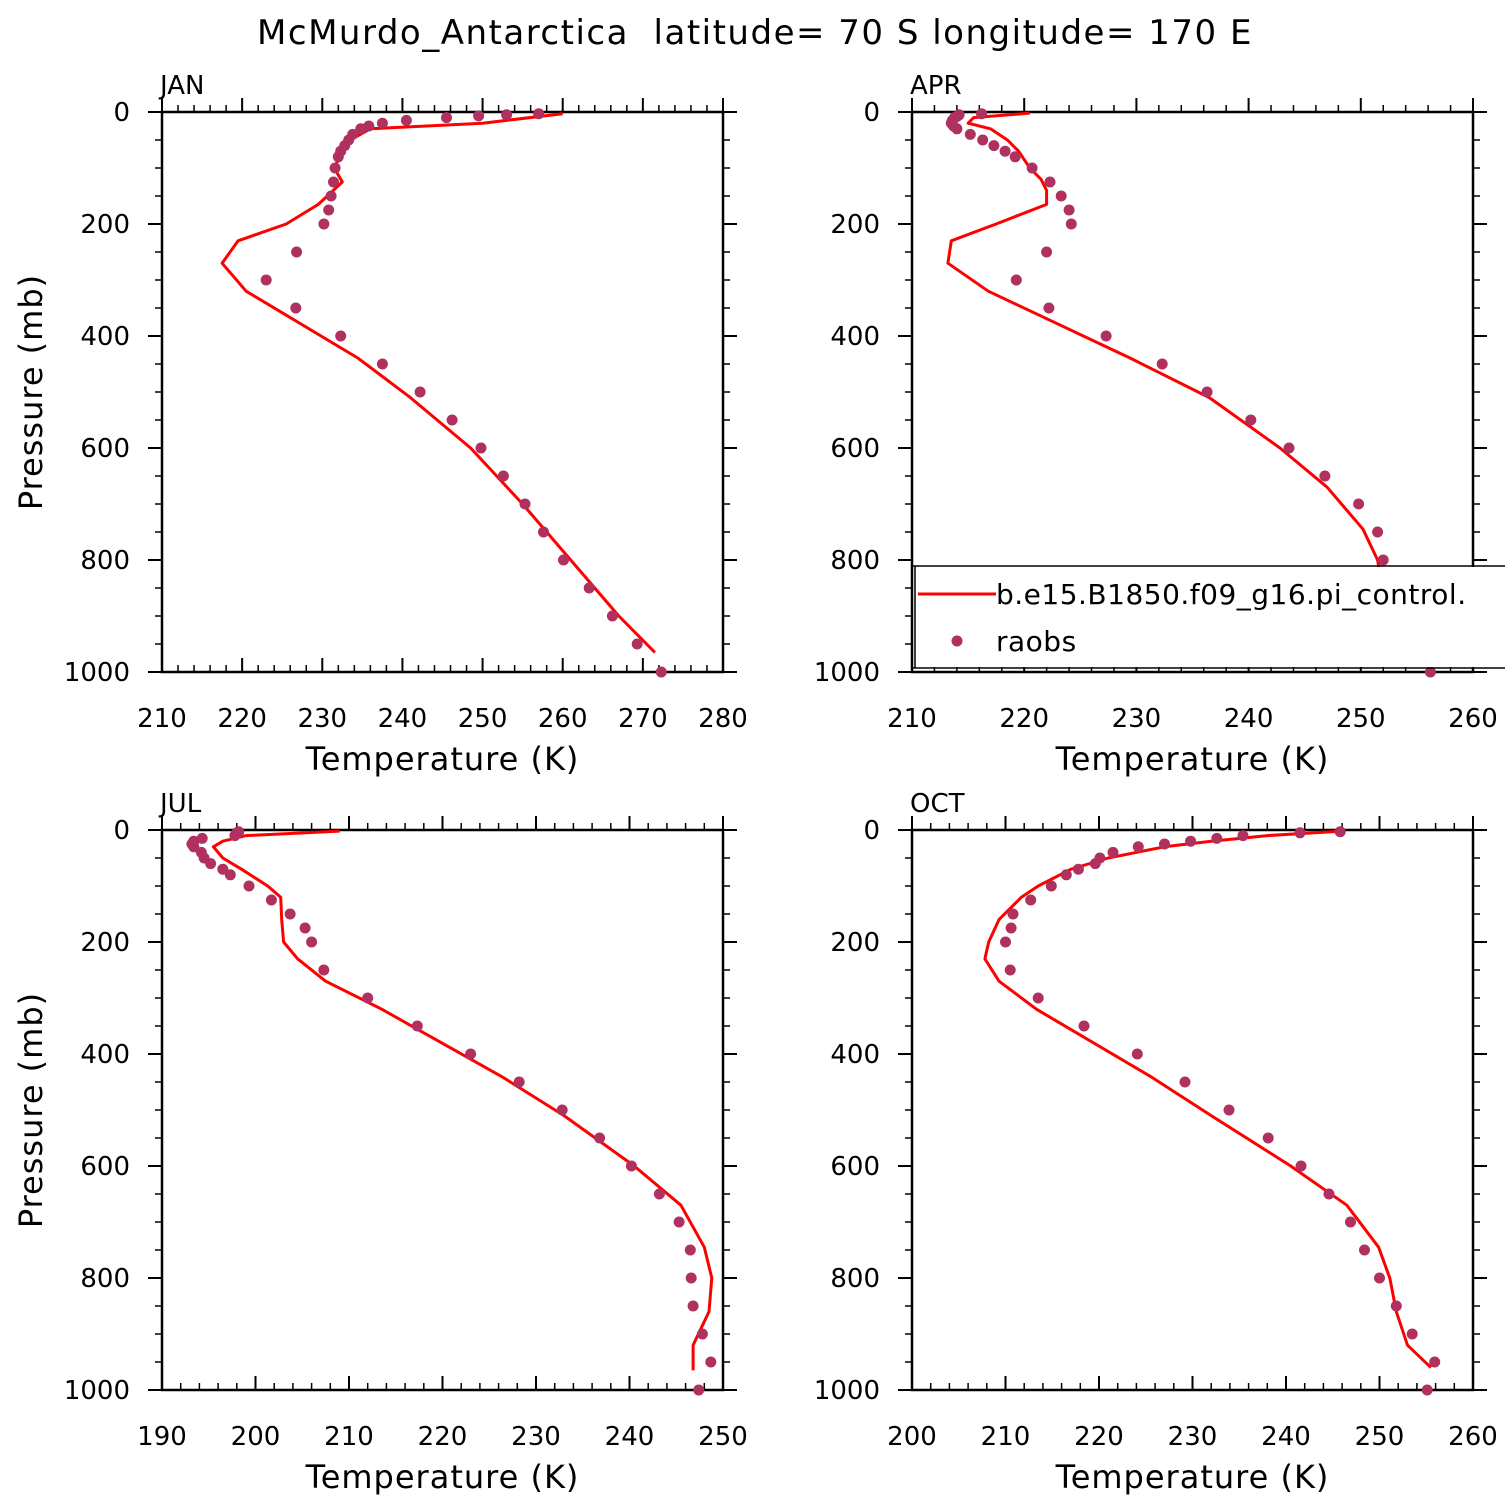 The height and width of the screenshot is (1510, 1510). What do you see at coordinates (1208, 617) in the screenshot?
I see `legend: b.e15.B1850.f09_g16.pi_control.raobs` at bounding box center [1208, 617].